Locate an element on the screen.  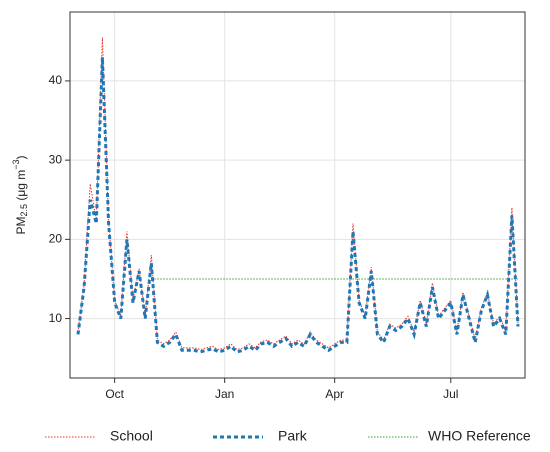
x-tick-label: Oct is located at coordinates (114, 394).